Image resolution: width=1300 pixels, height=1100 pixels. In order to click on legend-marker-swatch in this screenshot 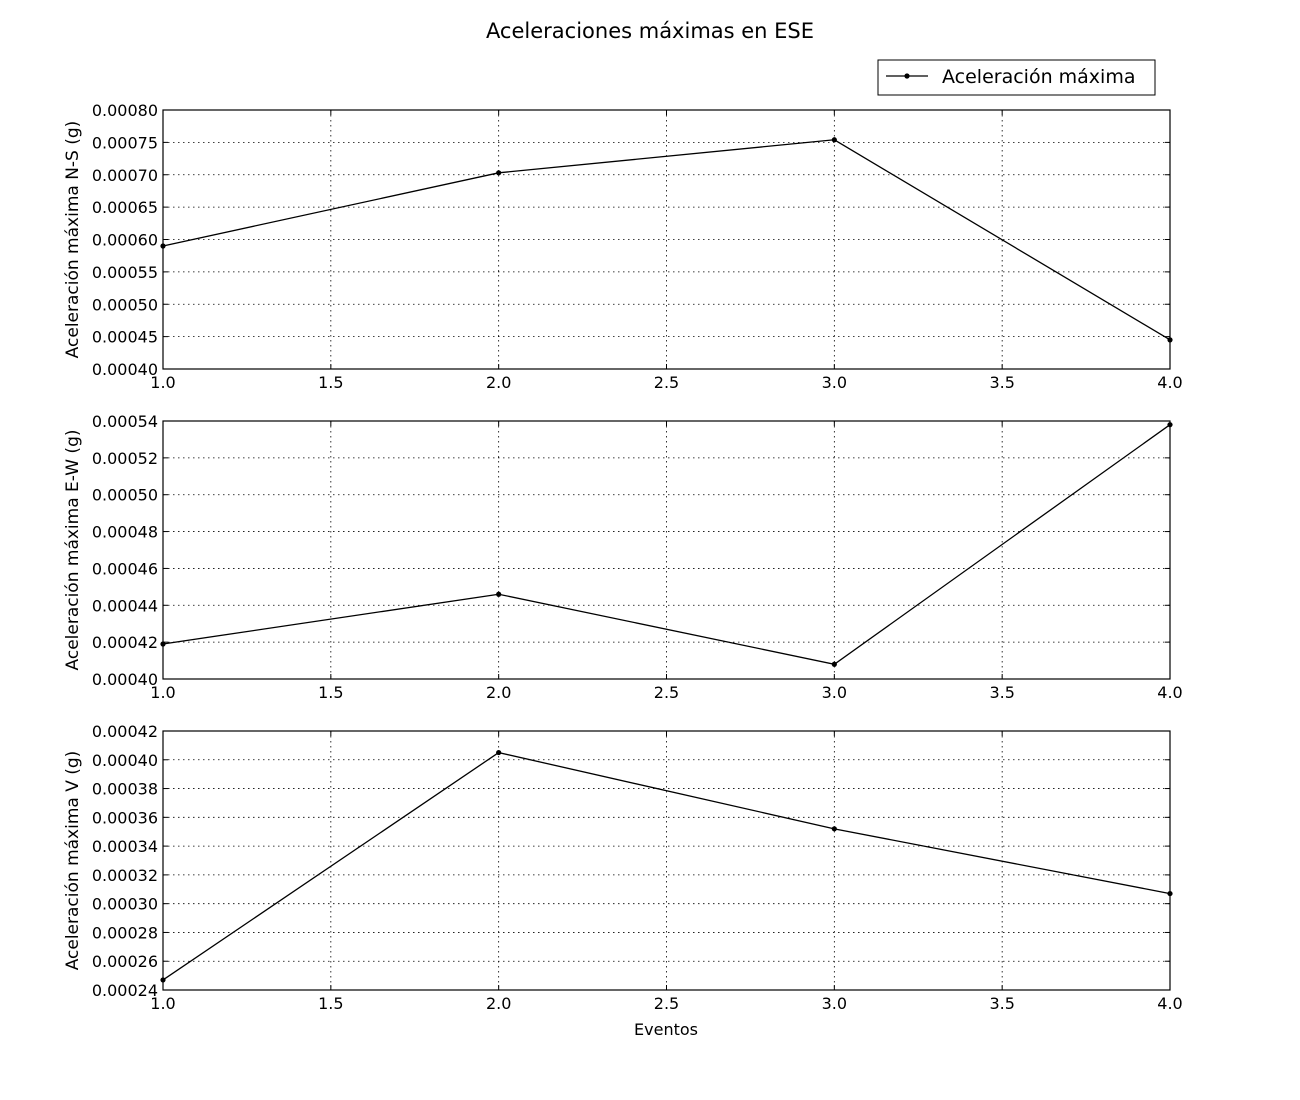, I will do `click(907, 76)`.